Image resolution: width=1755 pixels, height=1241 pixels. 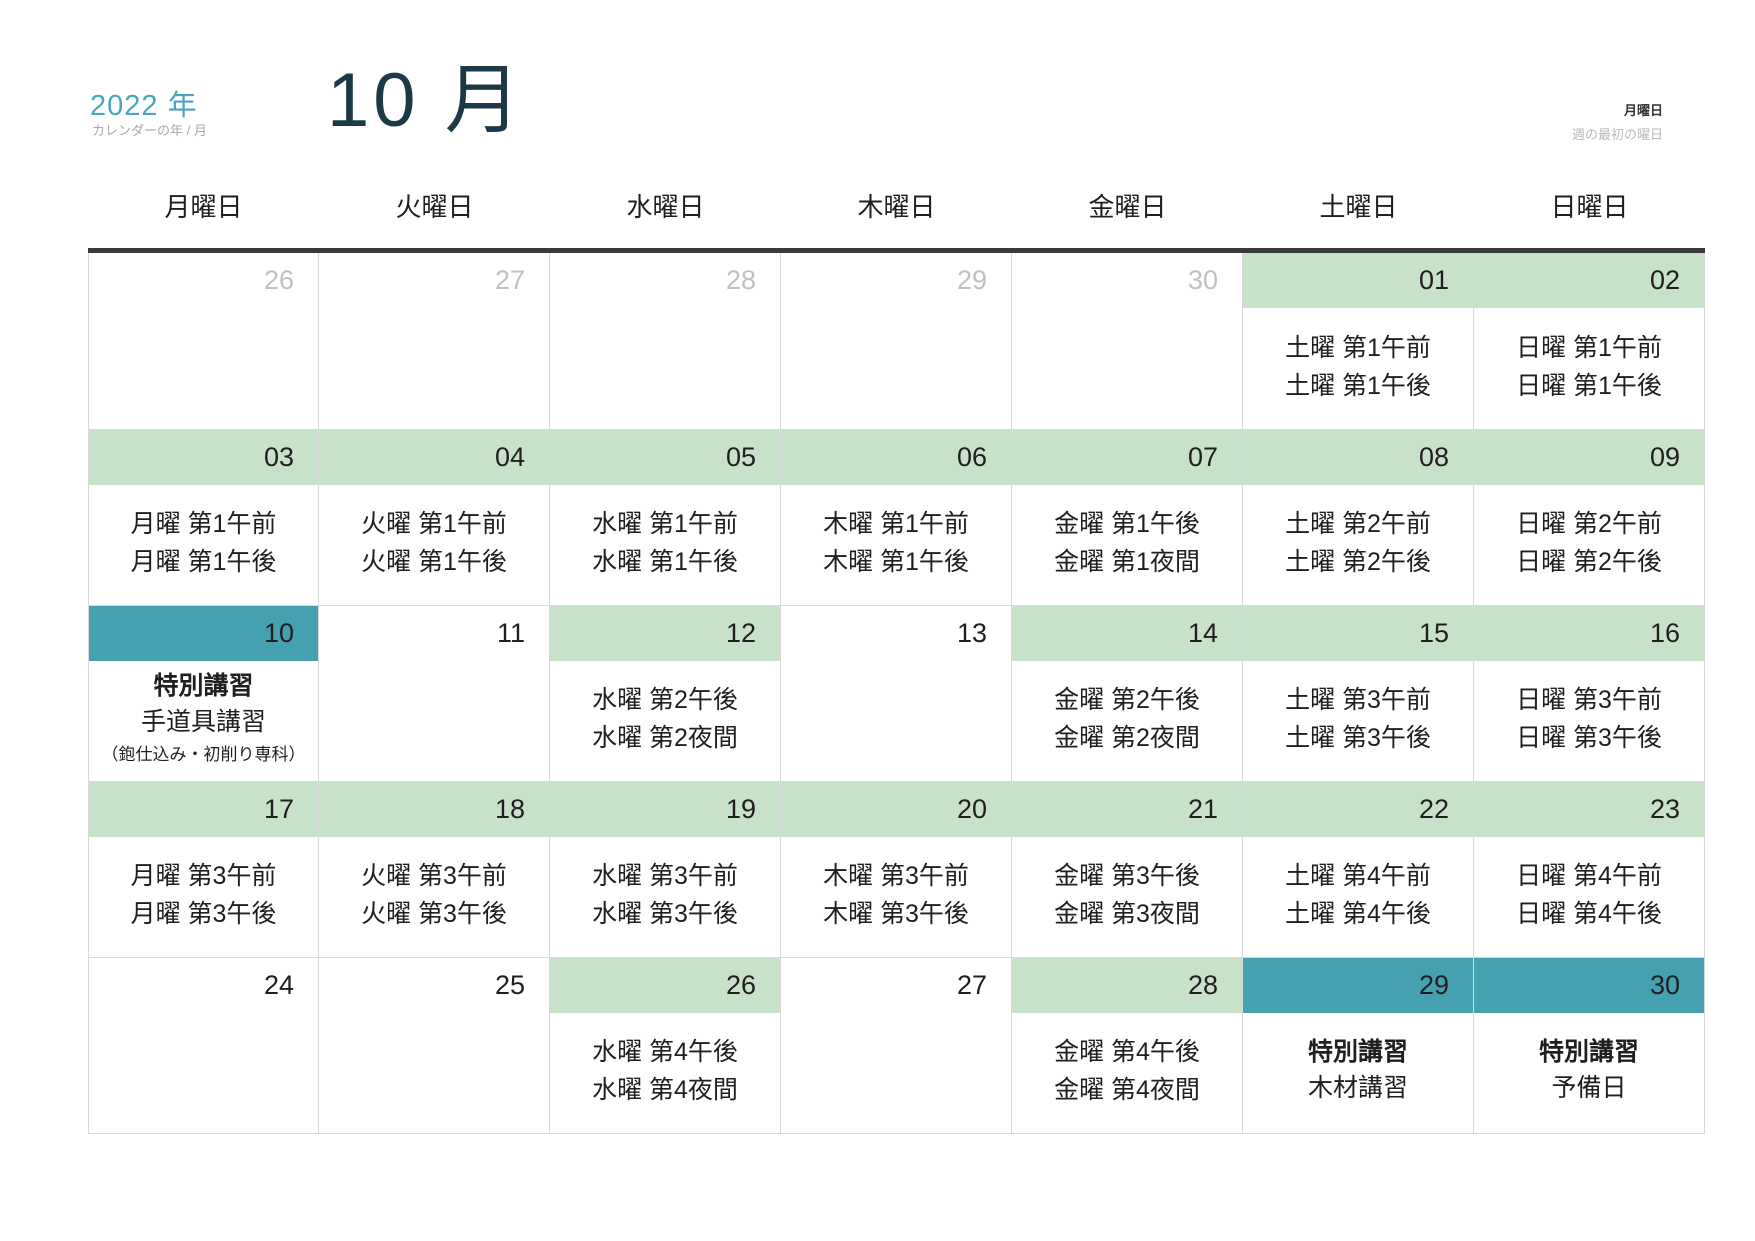 I want to click on event-label: 月曜 第3午後, so click(x=203, y=914).